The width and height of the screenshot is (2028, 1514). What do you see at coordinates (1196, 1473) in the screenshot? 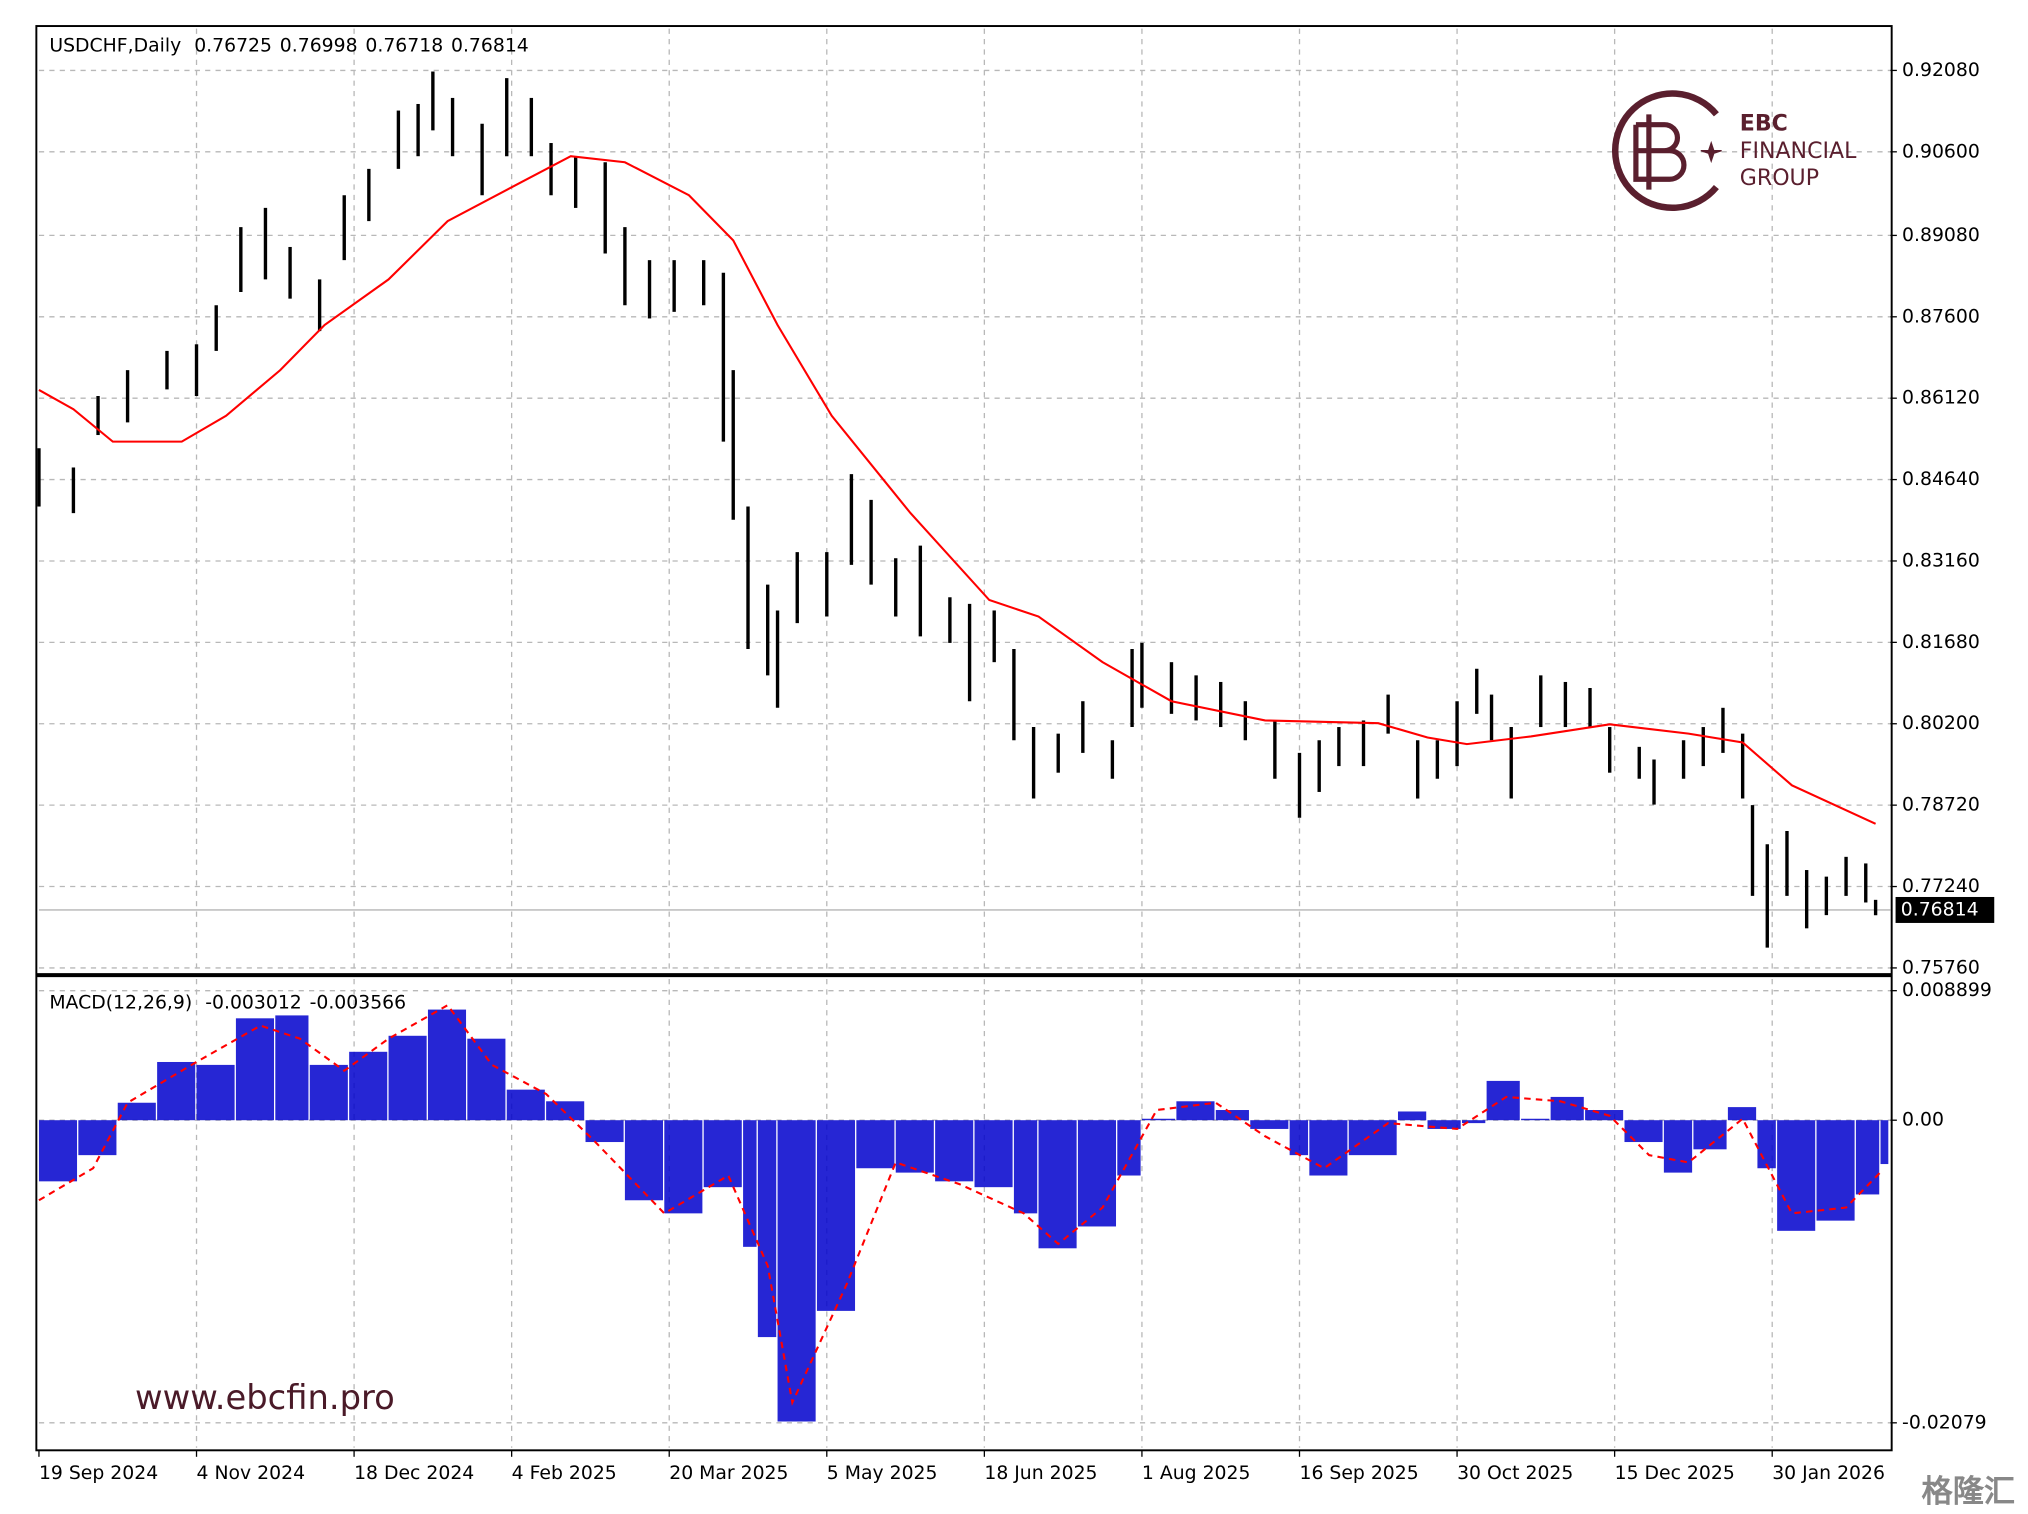
I see `x-tick-label: 1 Aug 2025` at bounding box center [1196, 1473].